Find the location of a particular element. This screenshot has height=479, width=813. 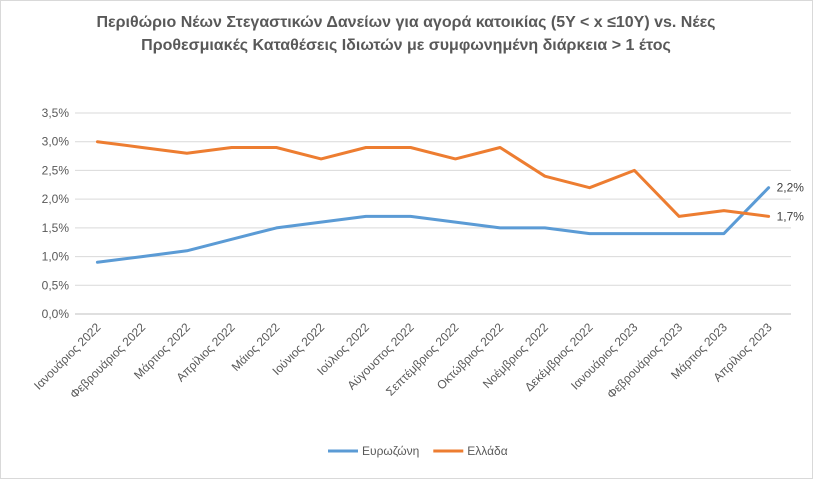

y-tick-label: 2,0% is located at coordinates (56, 199).